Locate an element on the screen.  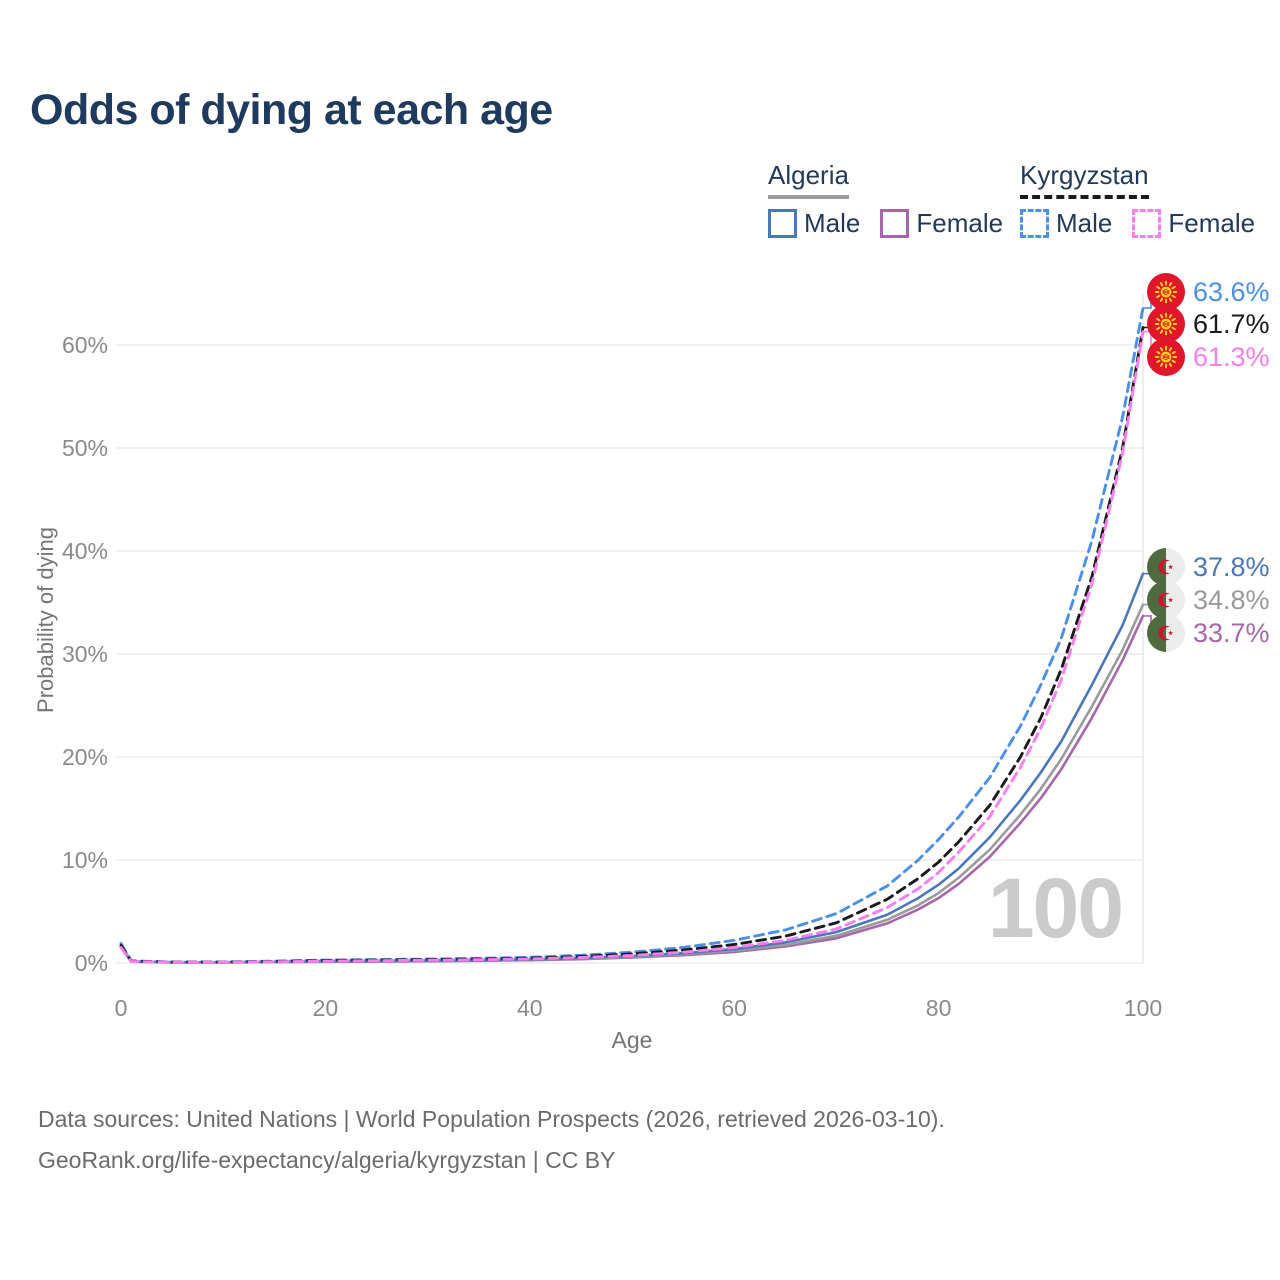
end-value-kyrgyzstan-female: 61.3% is located at coordinates (1231, 356).